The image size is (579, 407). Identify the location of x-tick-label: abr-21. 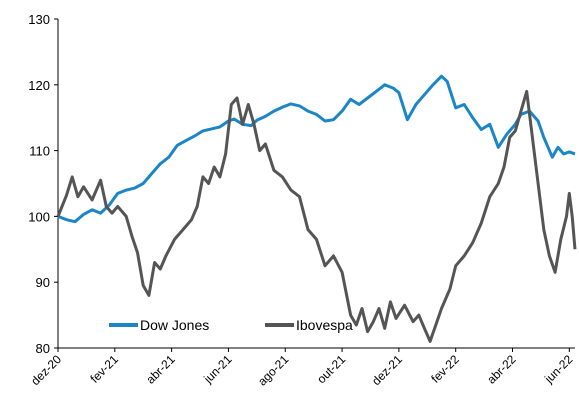
(160, 369).